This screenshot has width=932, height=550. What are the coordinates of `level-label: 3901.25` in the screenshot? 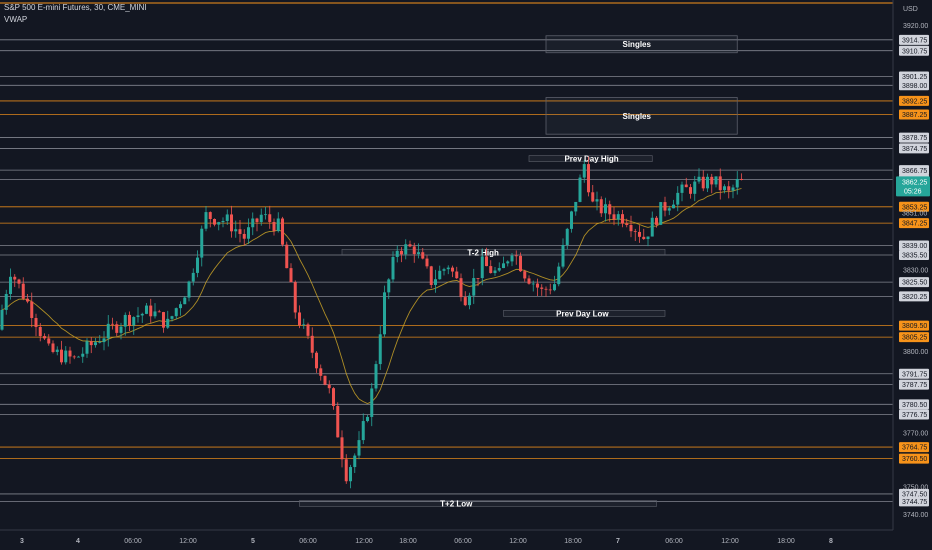 It's located at (914, 77).